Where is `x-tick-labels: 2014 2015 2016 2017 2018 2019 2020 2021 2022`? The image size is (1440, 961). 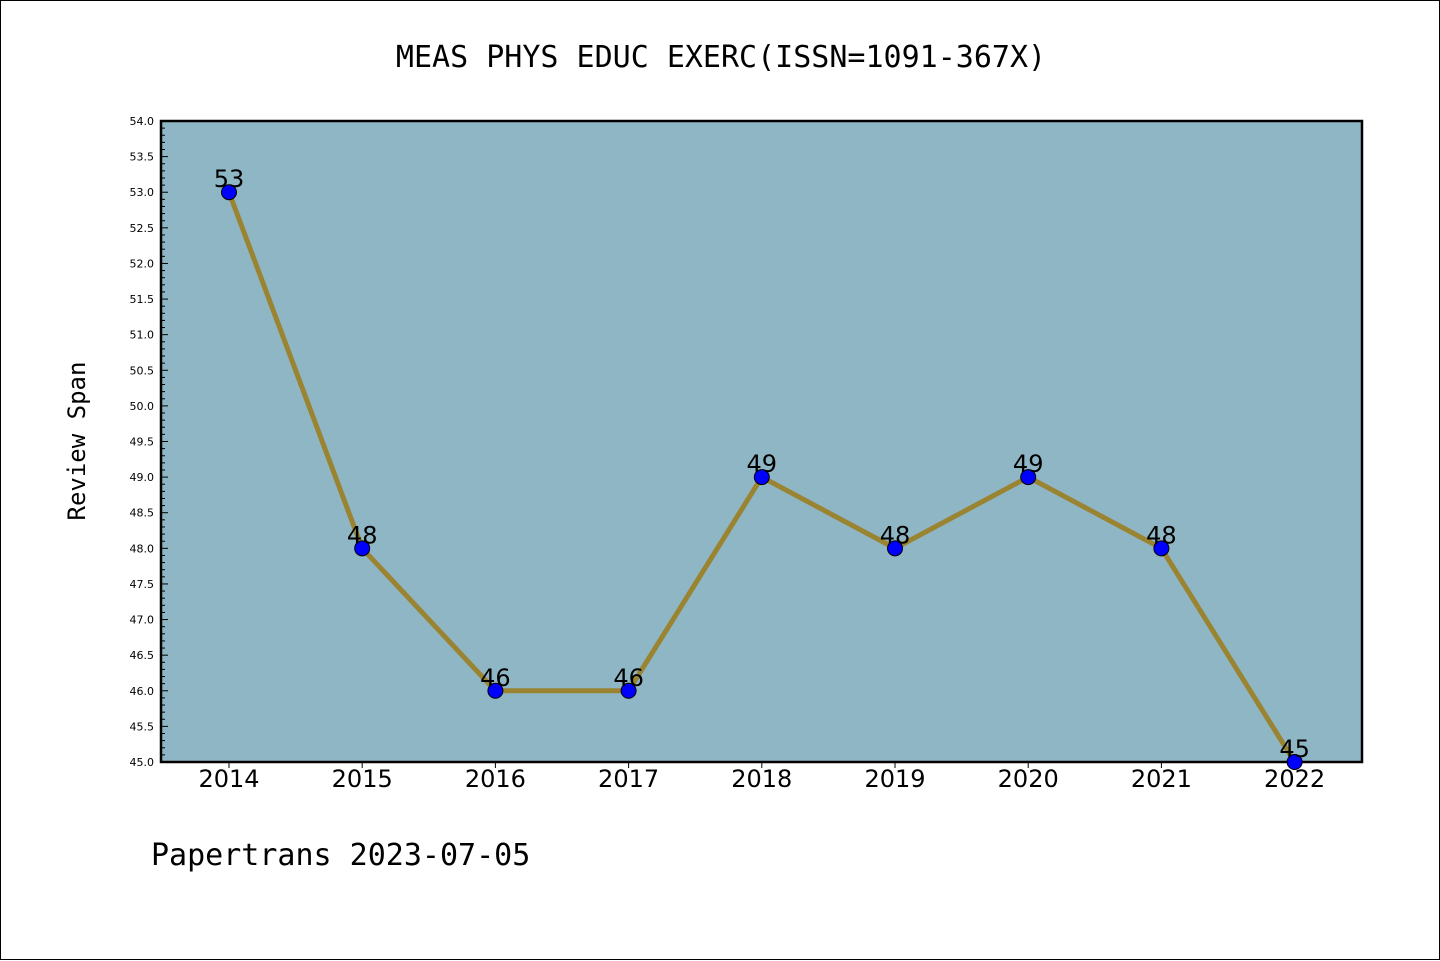 x-tick-labels: 2014 2015 2016 2017 2018 2019 2020 2021 2022 is located at coordinates (761, 779).